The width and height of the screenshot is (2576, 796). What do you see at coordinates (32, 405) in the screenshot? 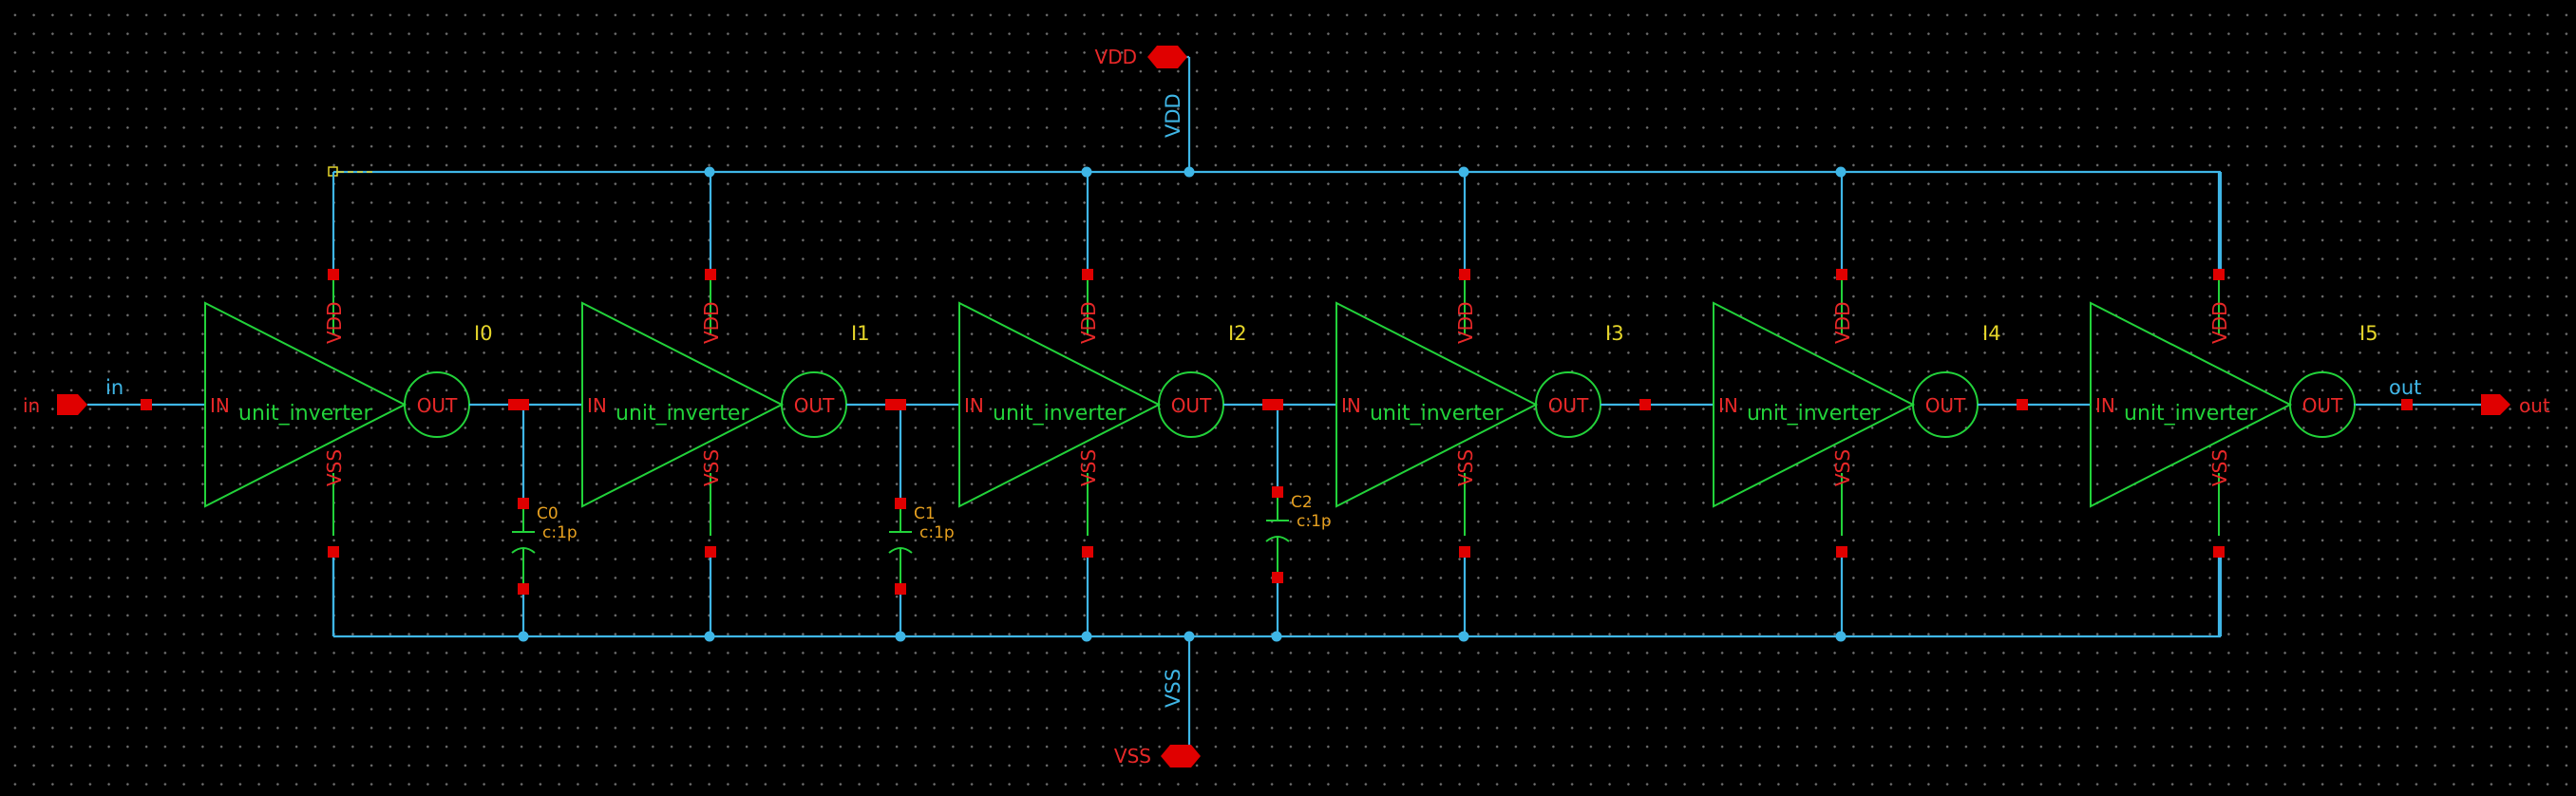
I see `input-pin-label: in` at bounding box center [32, 405].